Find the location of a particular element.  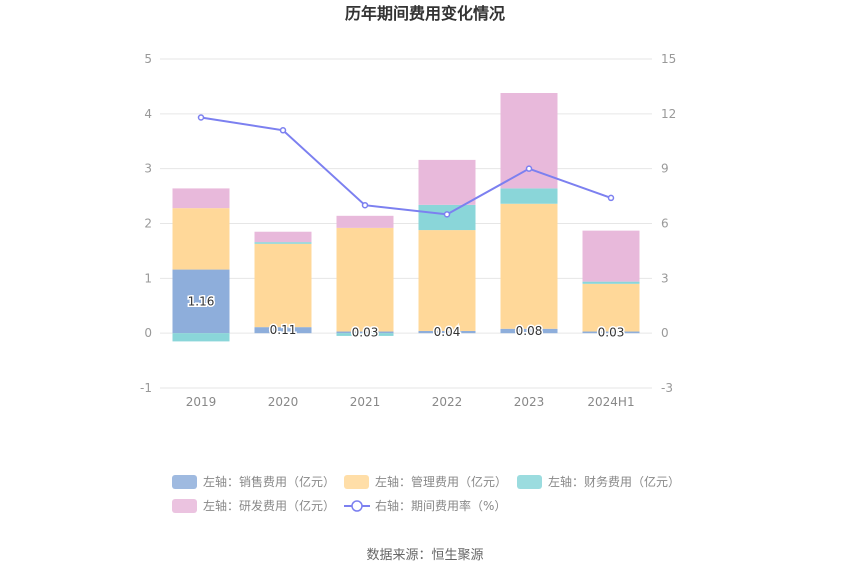

left-tick-label: 3 is located at coordinates (148, 169).